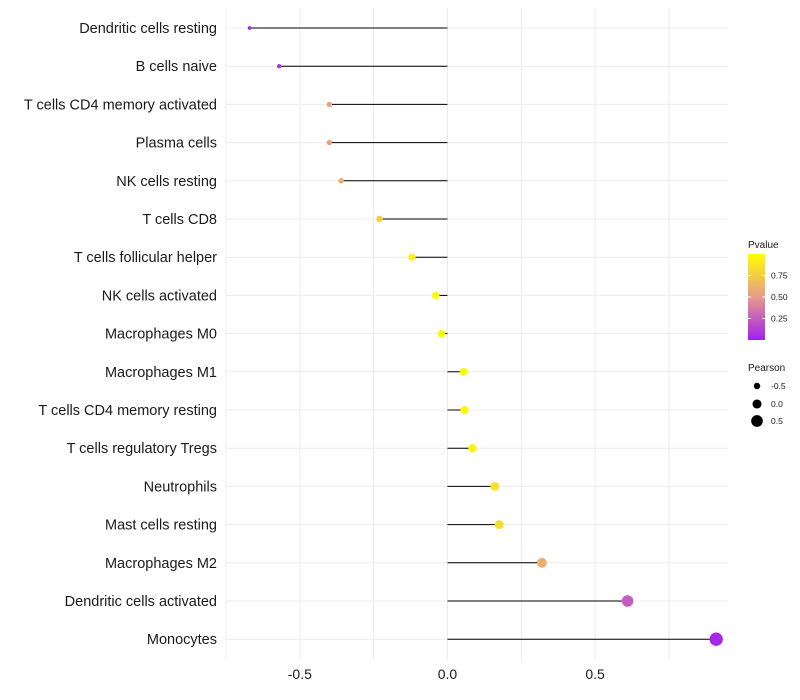 The width and height of the screenshot is (800, 700). What do you see at coordinates (595, 674) in the screenshot?
I see `x-tick-label: 0.5` at bounding box center [595, 674].